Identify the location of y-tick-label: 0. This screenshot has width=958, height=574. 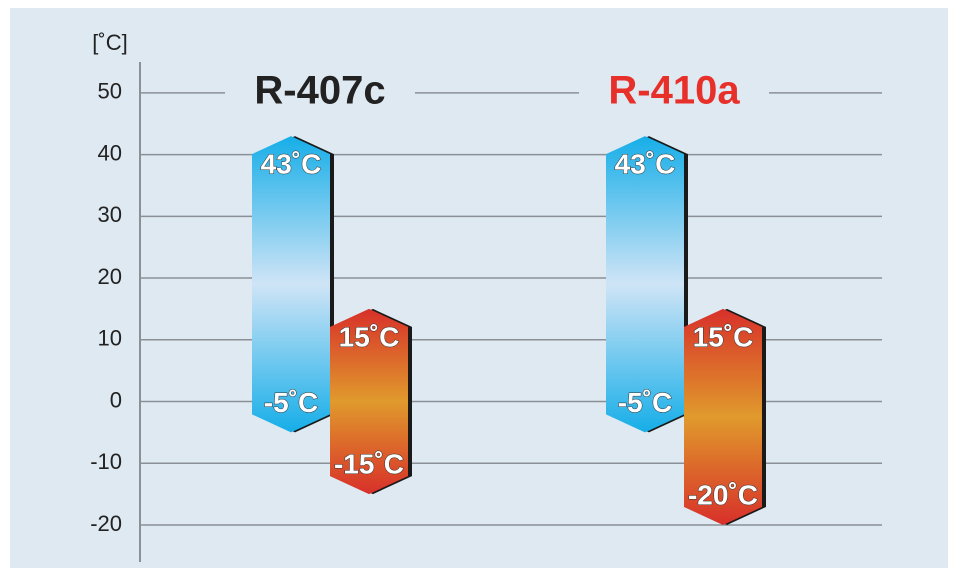
(116, 399).